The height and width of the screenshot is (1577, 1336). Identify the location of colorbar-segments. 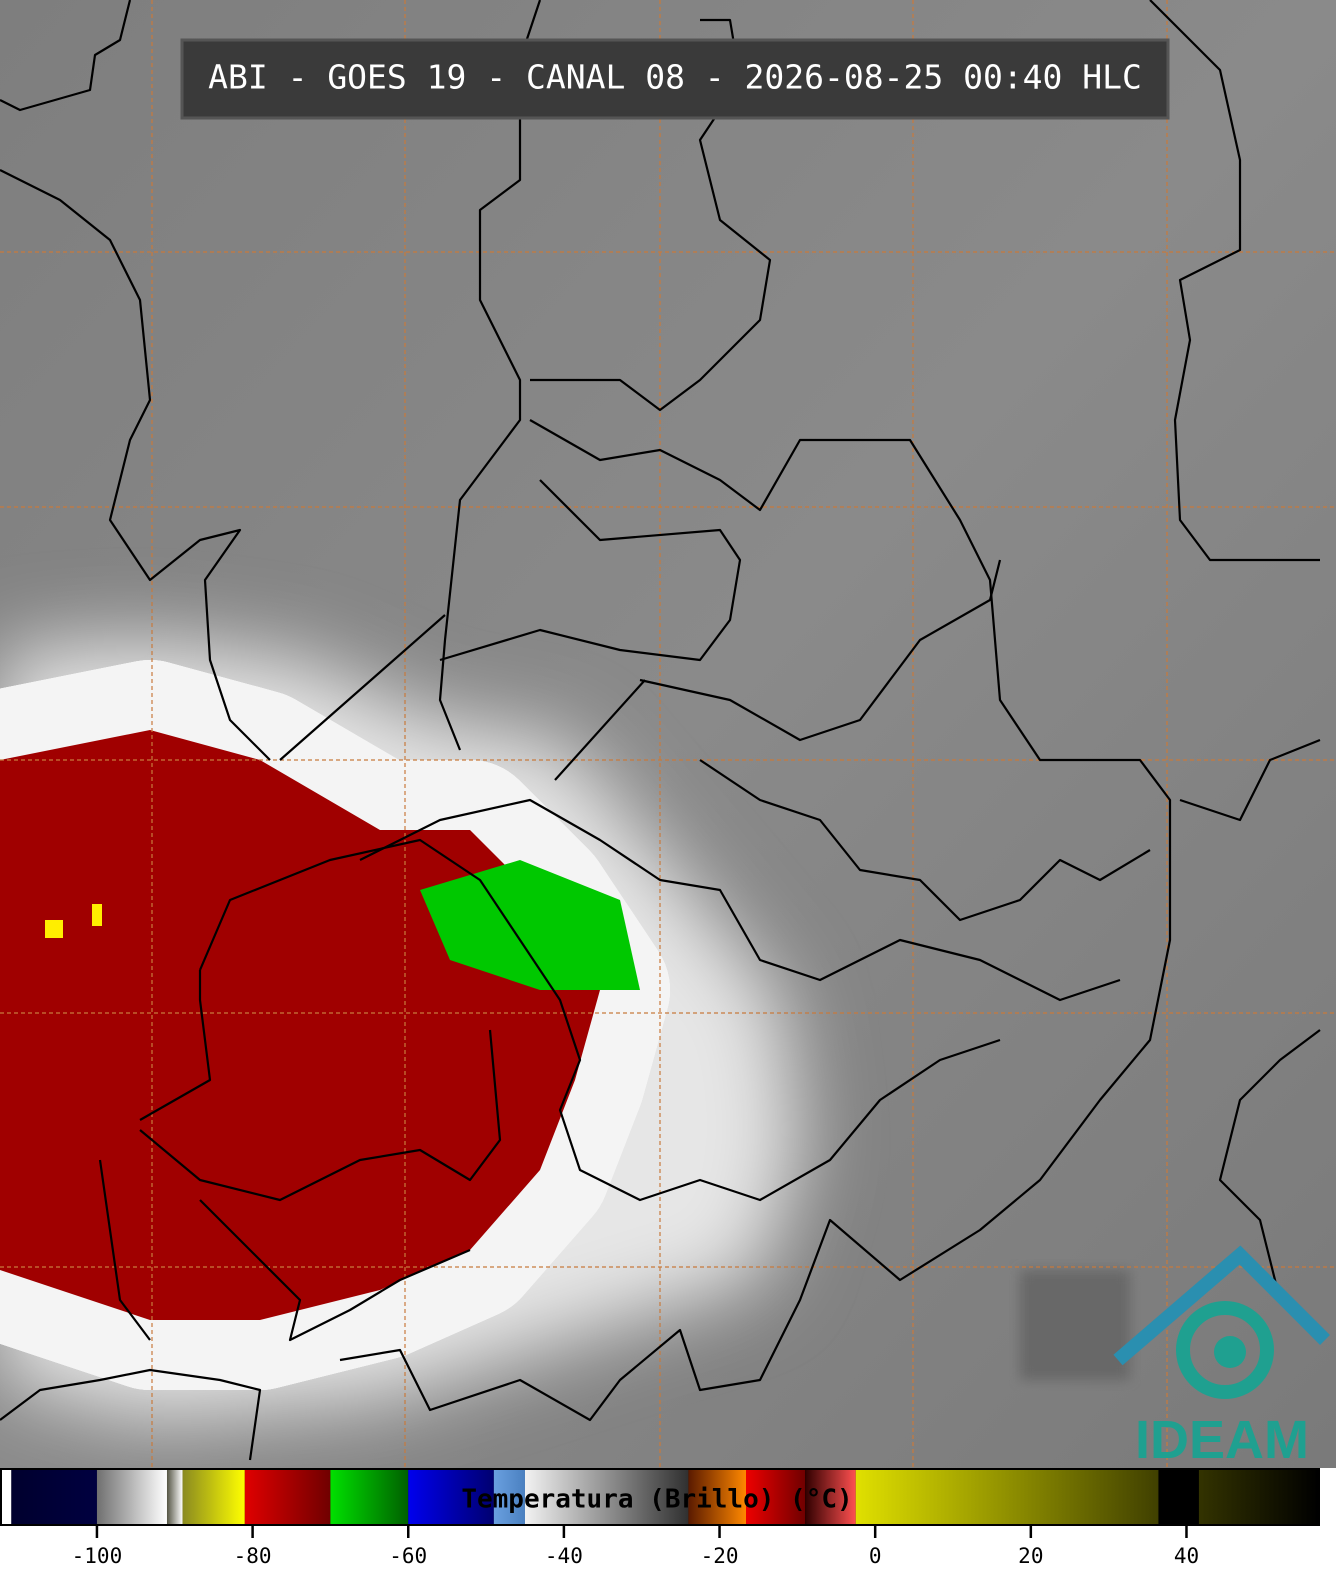
(660, 1497).